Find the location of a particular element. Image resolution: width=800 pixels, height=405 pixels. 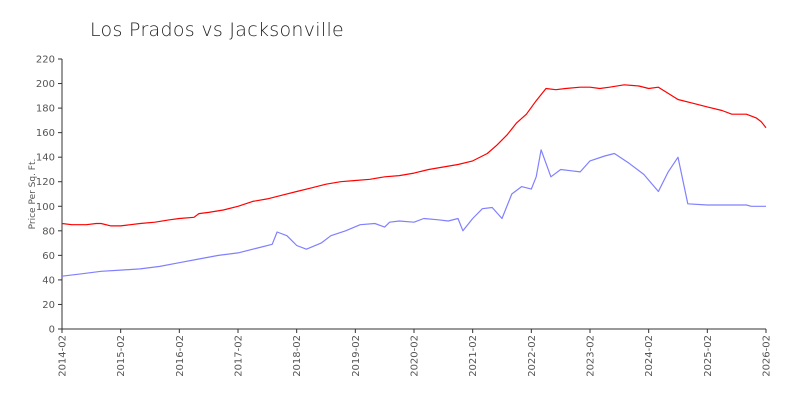

y-tick-label: 60 is located at coordinates (48, 256).